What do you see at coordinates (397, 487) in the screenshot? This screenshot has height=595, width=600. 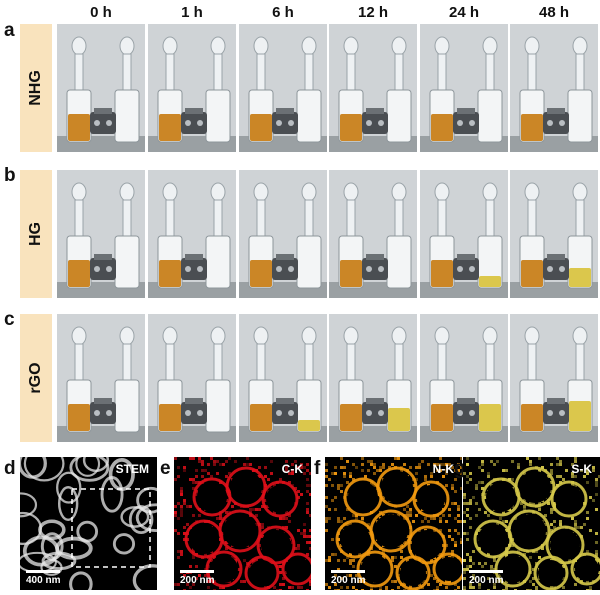 I see `pore-rim` at bounding box center [397, 487].